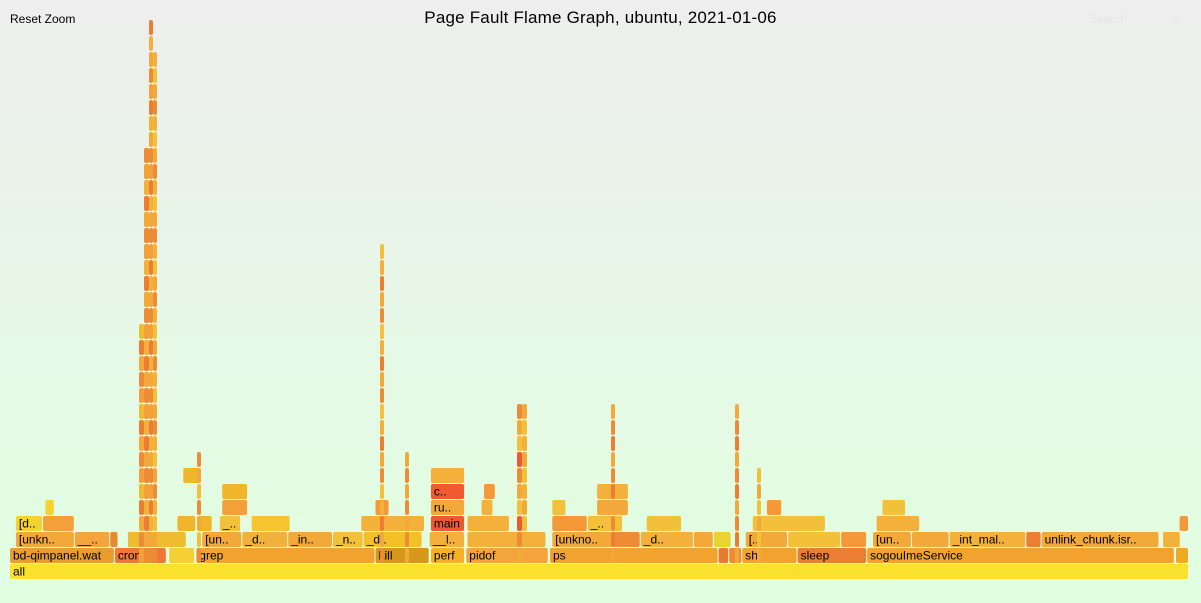  What do you see at coordinates (1100, 539) in the screenshot?
I see `flame-frame-unlink-chunk-isra-0: unlink_chunk.isr..` at bounding box center [1100, 539].